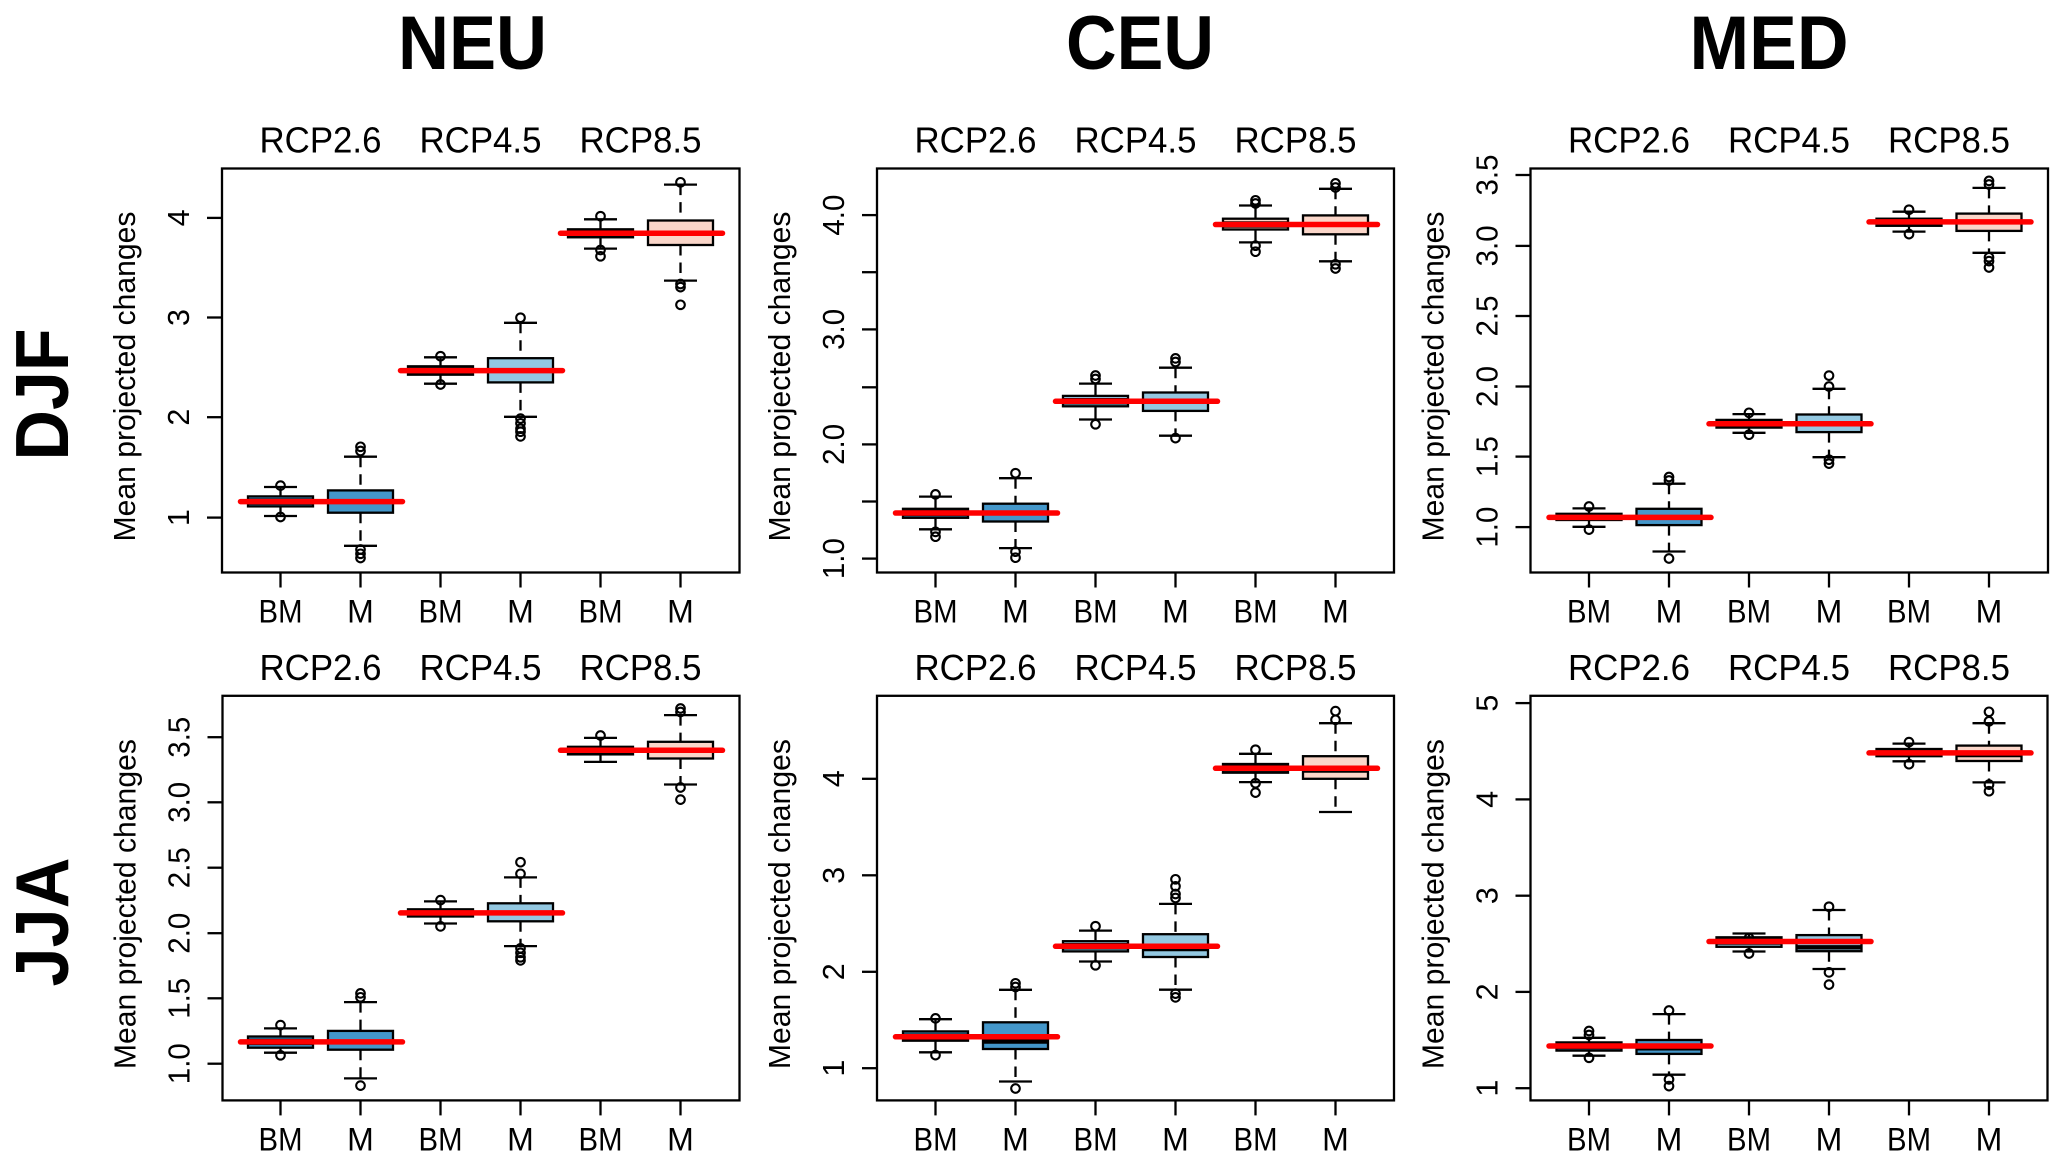 This screenshot has width=2067, height=1168. What do you see at coordinates (1488, 703) in the screenshot?
I see `svg-text: 5` at bounding box center [1488, 703].